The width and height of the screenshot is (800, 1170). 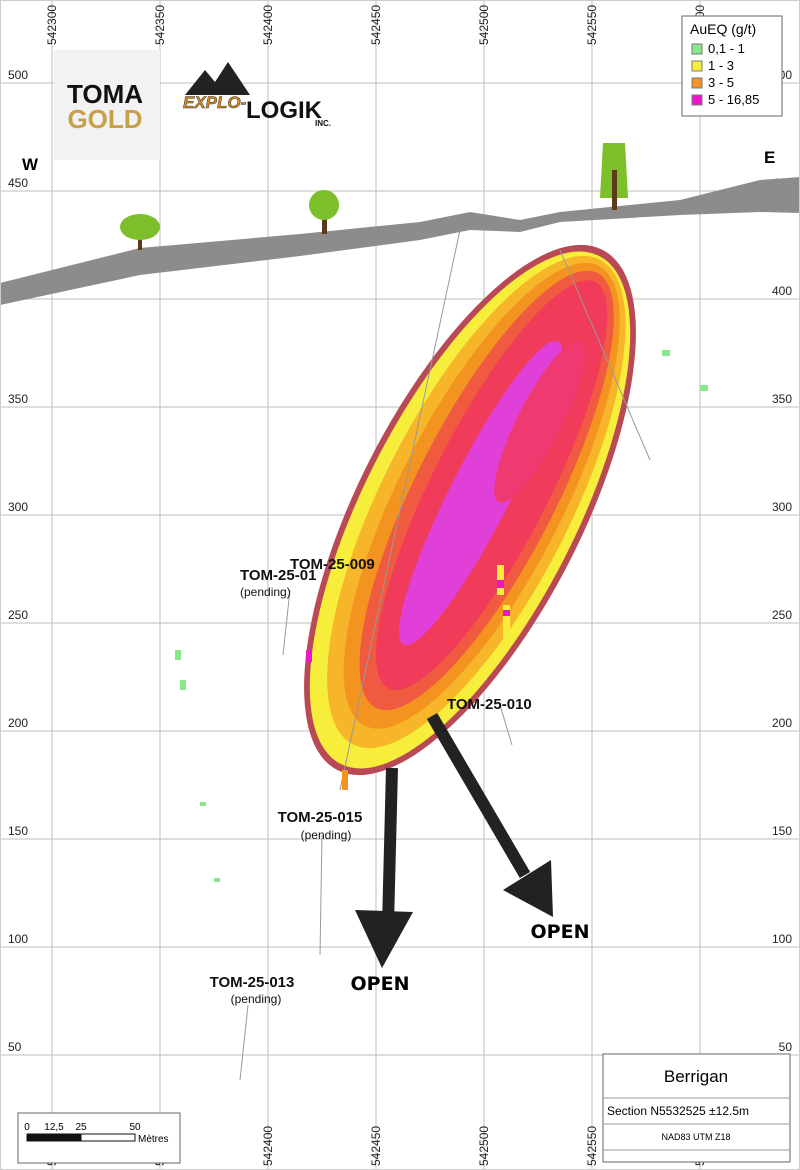 I want to click on hole-label: TOM-25-010, so click(x=489, y=704).